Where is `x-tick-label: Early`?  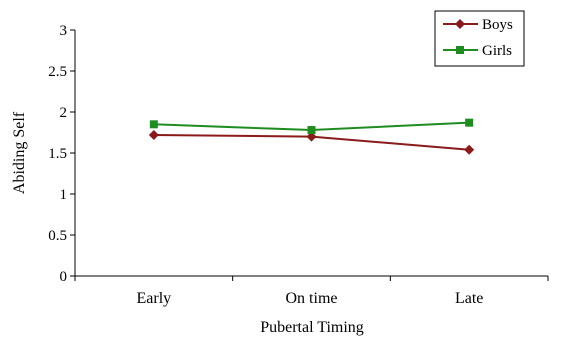 x-tick-label: Early is located at coordinates (154, 298).